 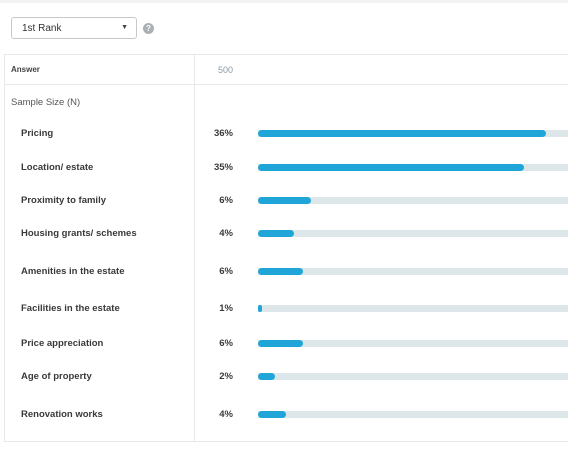 What do you see at coordinates (73, 271) in the screenshot?
I see `row-label: Amenities in the estate` at bounding box center [73, 271].